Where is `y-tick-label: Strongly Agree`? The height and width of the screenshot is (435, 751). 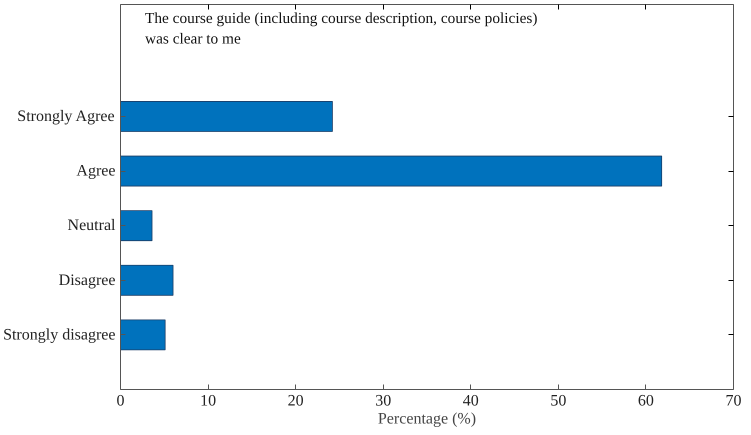 y-tick-label: Strongly Agree is located at coordinates (66, 116).